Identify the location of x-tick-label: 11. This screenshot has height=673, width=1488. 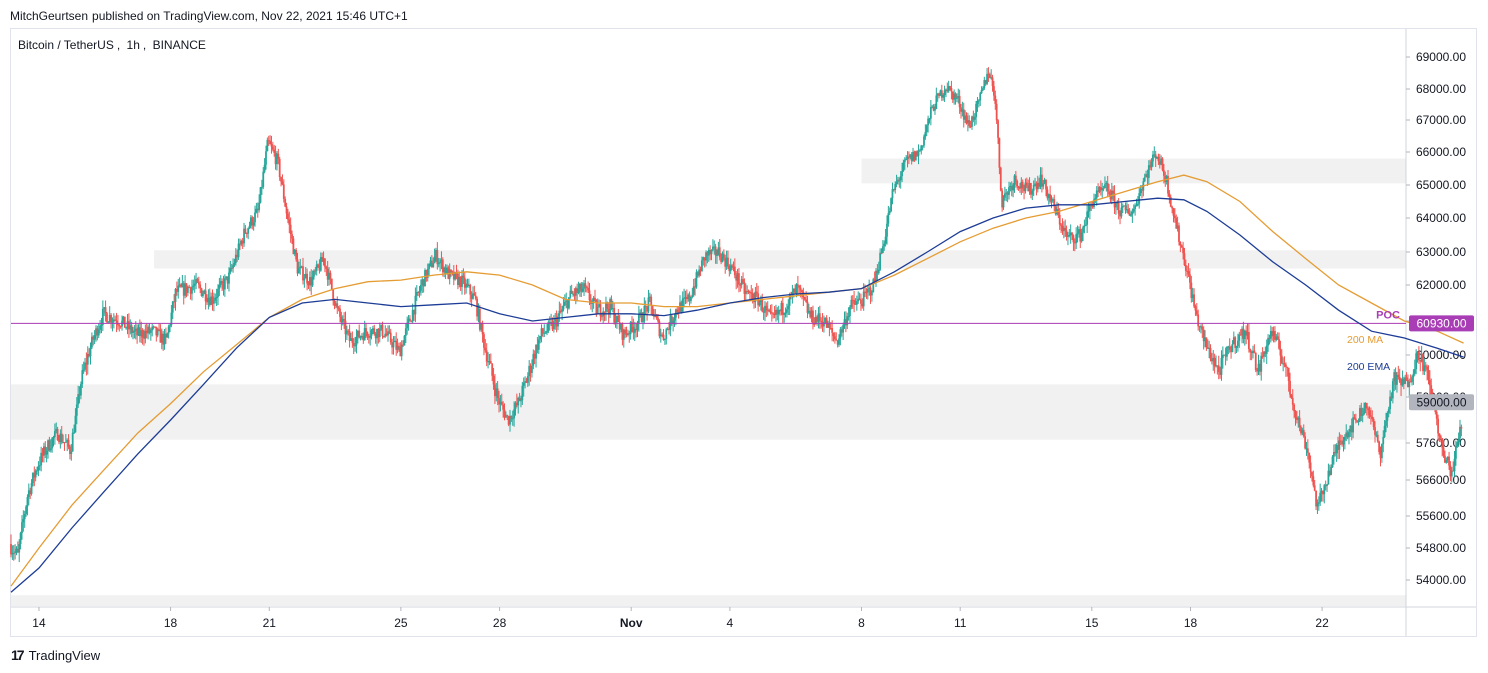
(960, 623).